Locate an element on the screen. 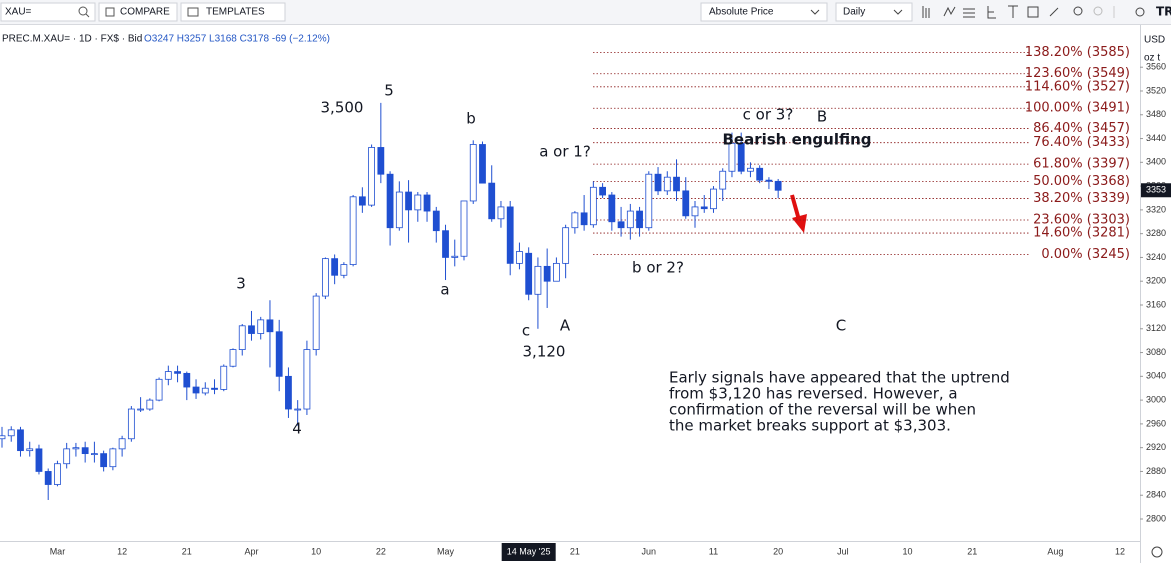 The image size is (1171, 563). tool-icons is located at coordinates (1033, 12).